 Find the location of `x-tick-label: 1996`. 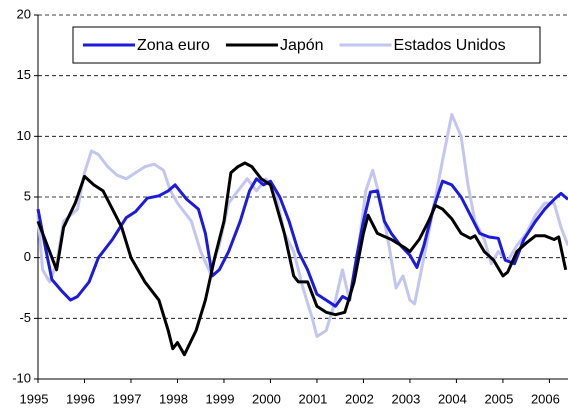

x-tick-label: 1996 is located at coordinates (80, 398).